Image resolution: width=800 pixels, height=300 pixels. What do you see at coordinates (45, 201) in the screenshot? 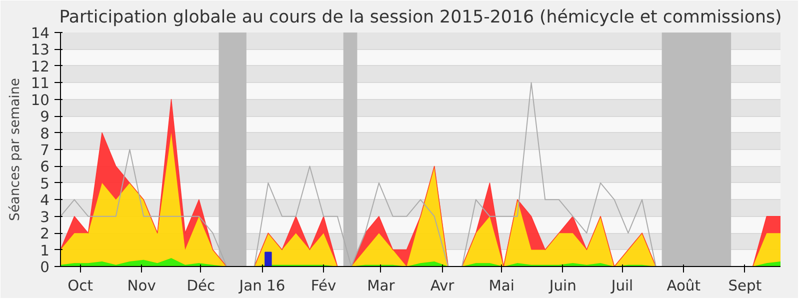
I see `y-tick-label: 4` at bounding box center [45, 201].